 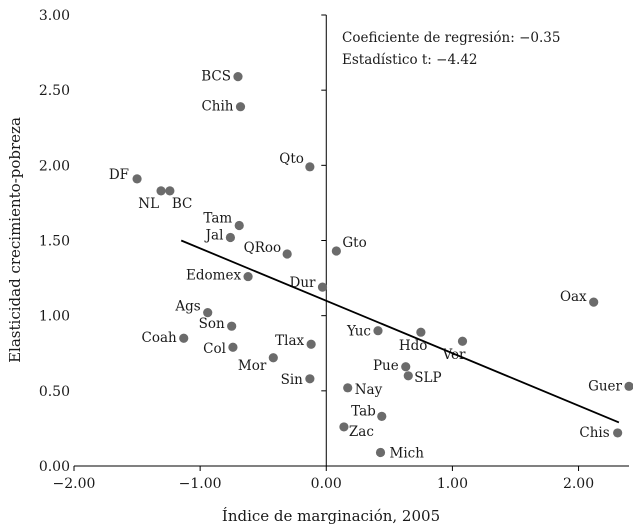 What do you see at coordinates (15, 240) in the screenshot?
I see `y-axis-title: Elasticidad crecimiento-pobreza` at bounding box center [15, 240].